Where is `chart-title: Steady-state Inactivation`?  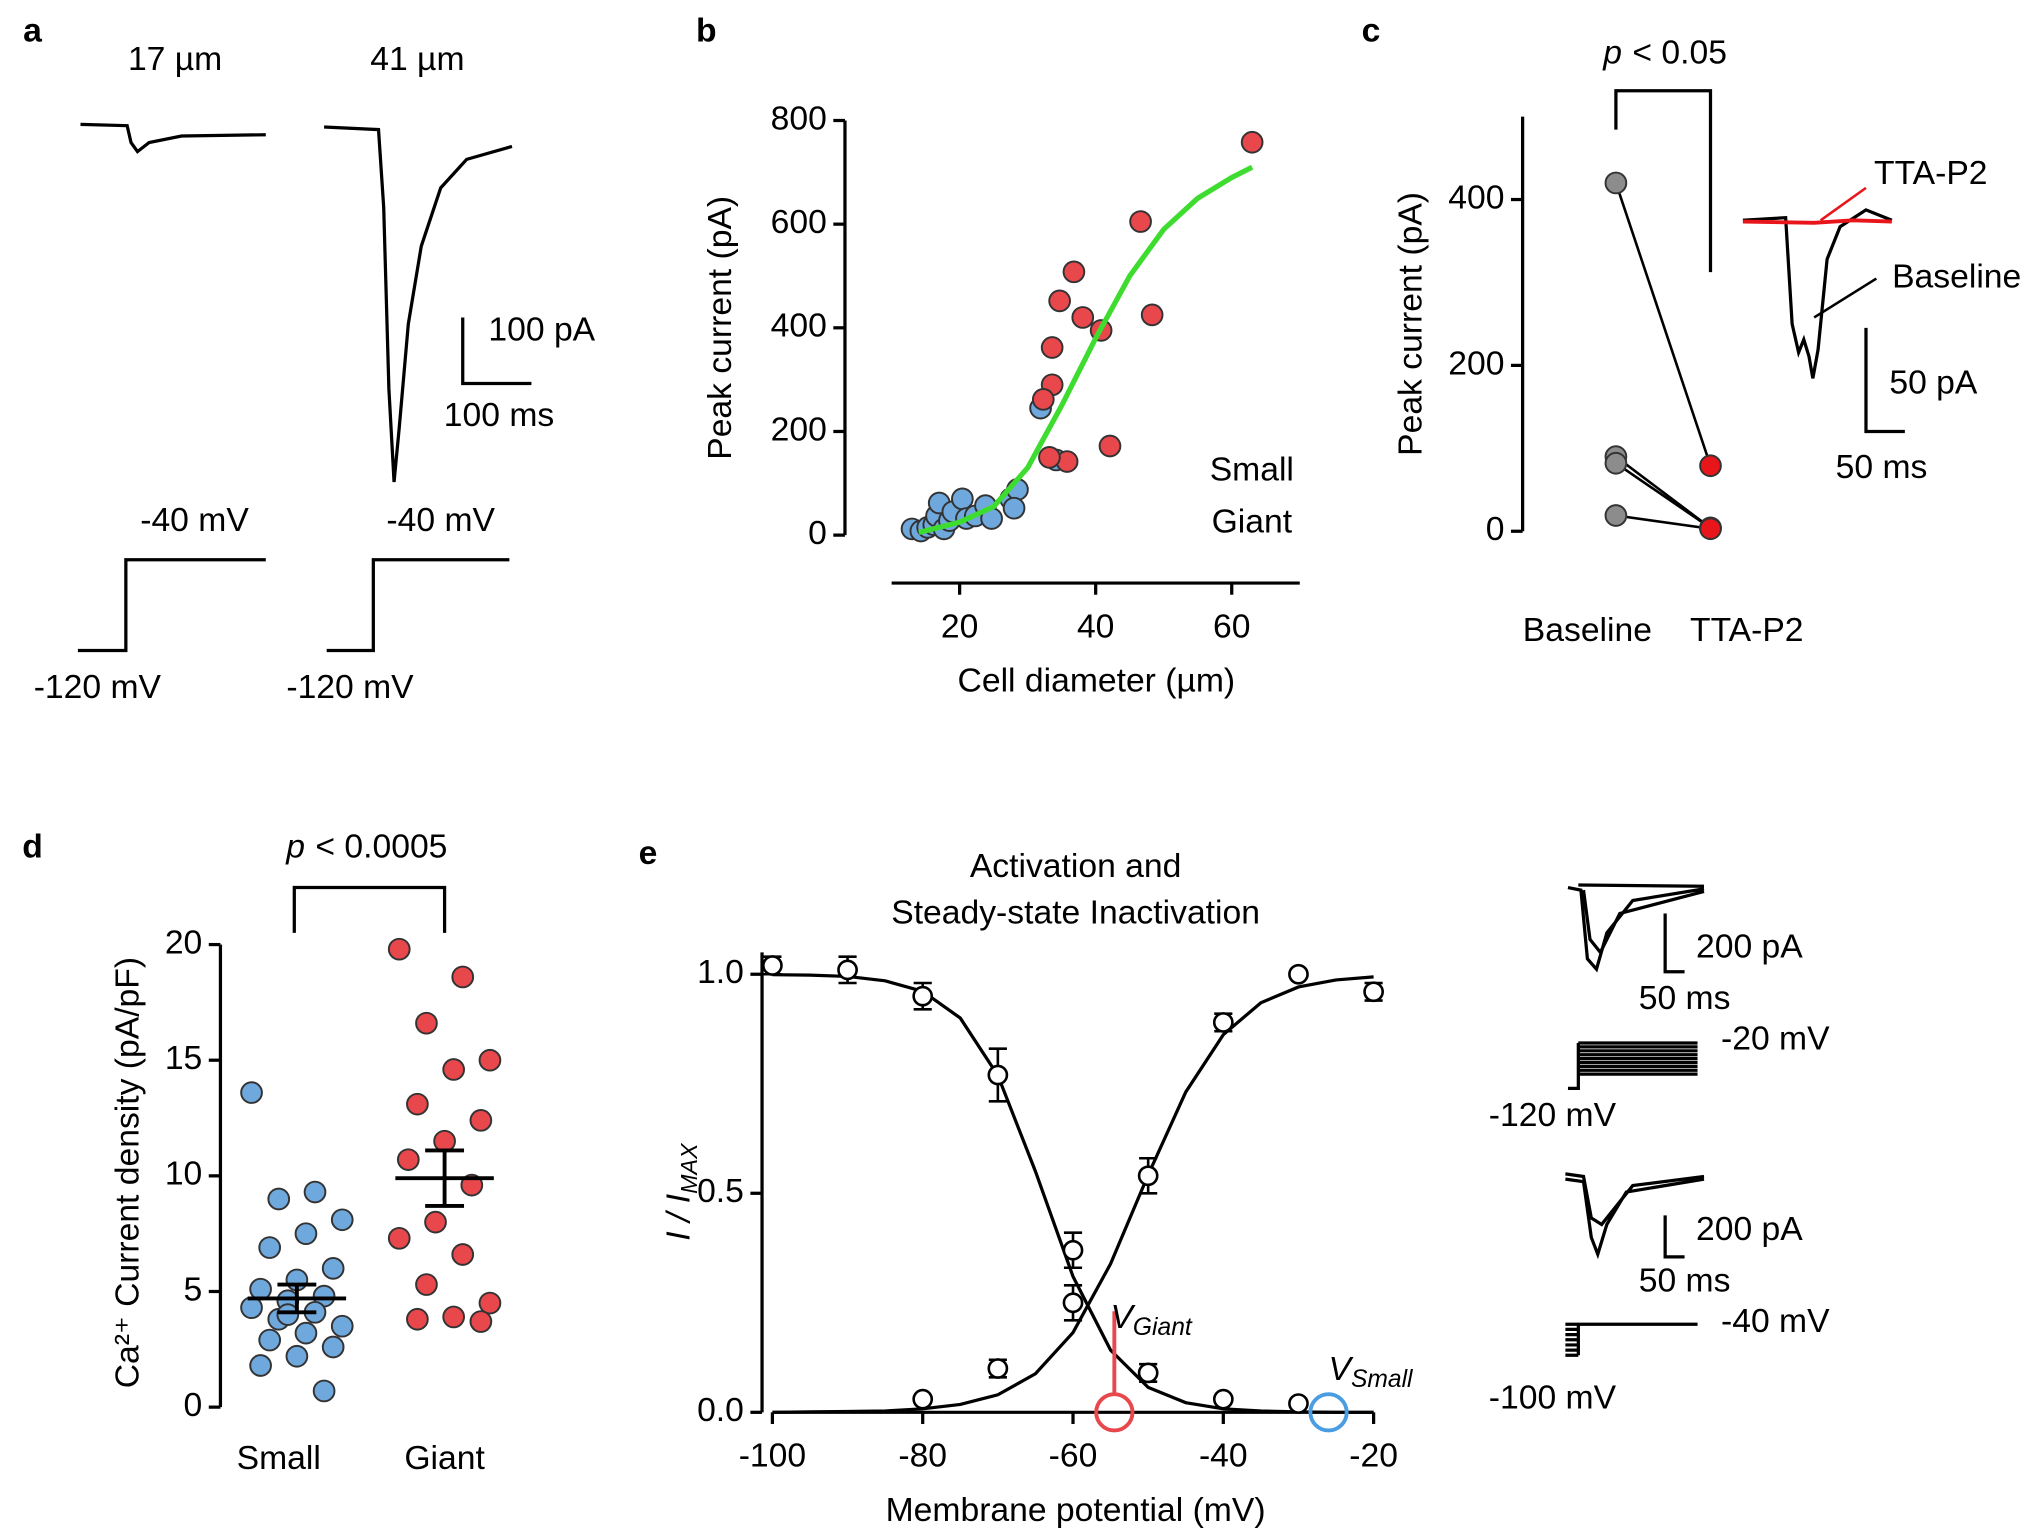 chart-title: Steady-state Inactivation is located at coordinates (1075, 913).